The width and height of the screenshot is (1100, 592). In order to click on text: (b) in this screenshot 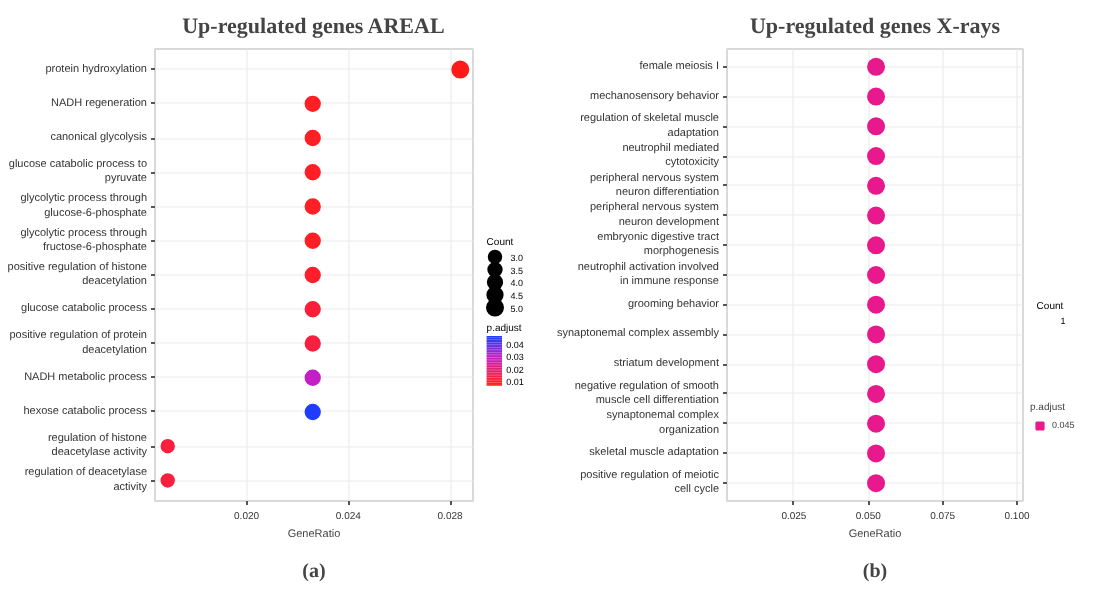, I will do `click(875, 572)`.